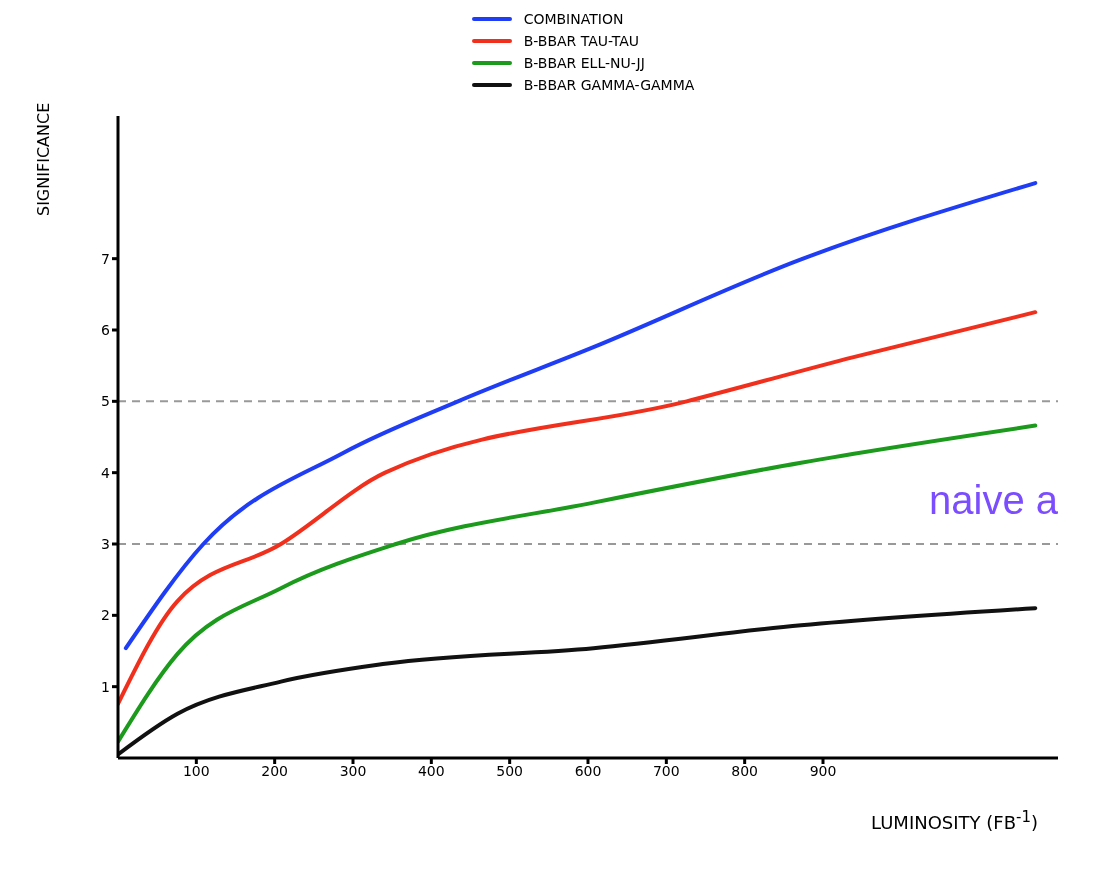  I want to click on line-series, so click(578, 681).